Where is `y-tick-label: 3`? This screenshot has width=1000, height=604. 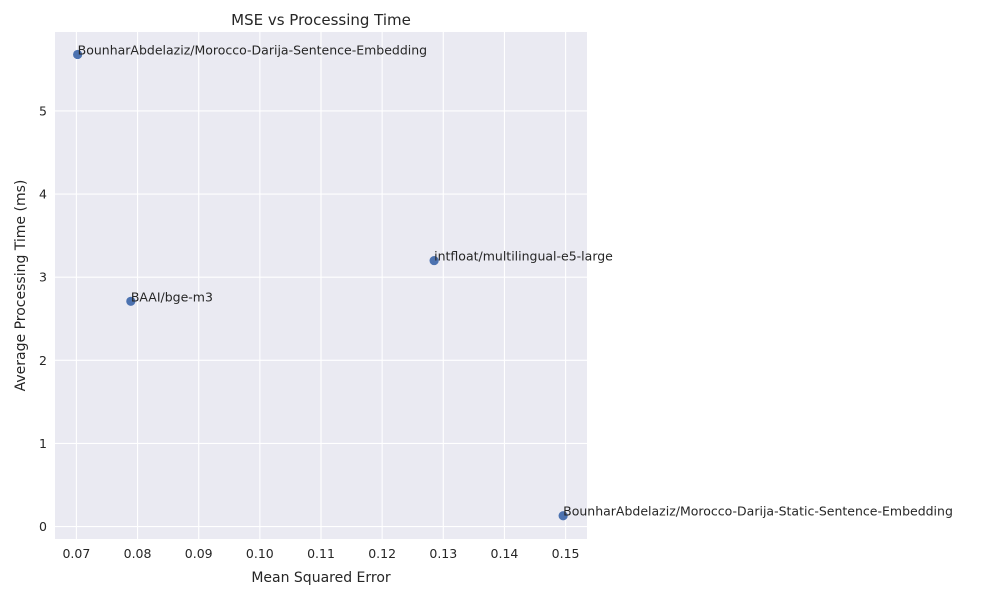
y-tick-label: 3 is located at coordinates (43, 277).